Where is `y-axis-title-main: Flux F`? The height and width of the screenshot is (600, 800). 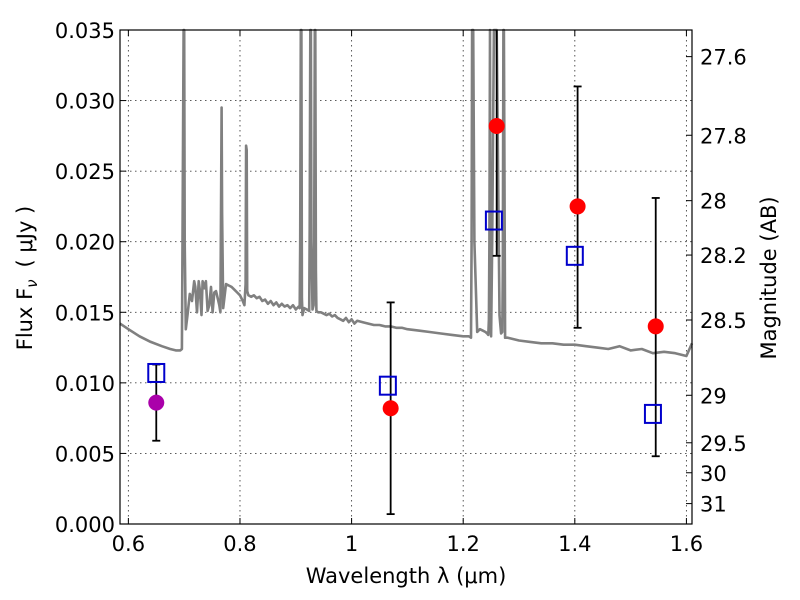 y-axis-title-main: Flux F is located at coordinates (25, 319).